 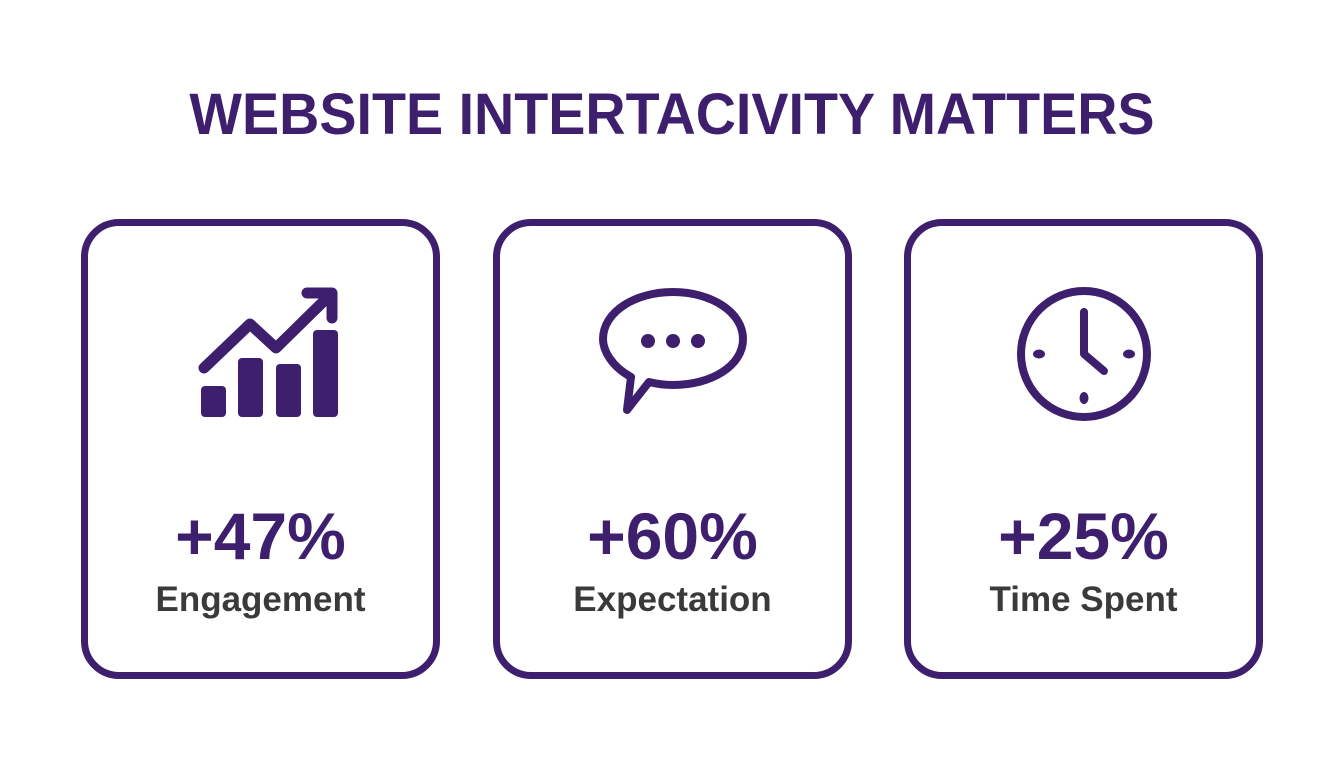 I want to click on stat-value: +47%, so click(x=260, y=536).